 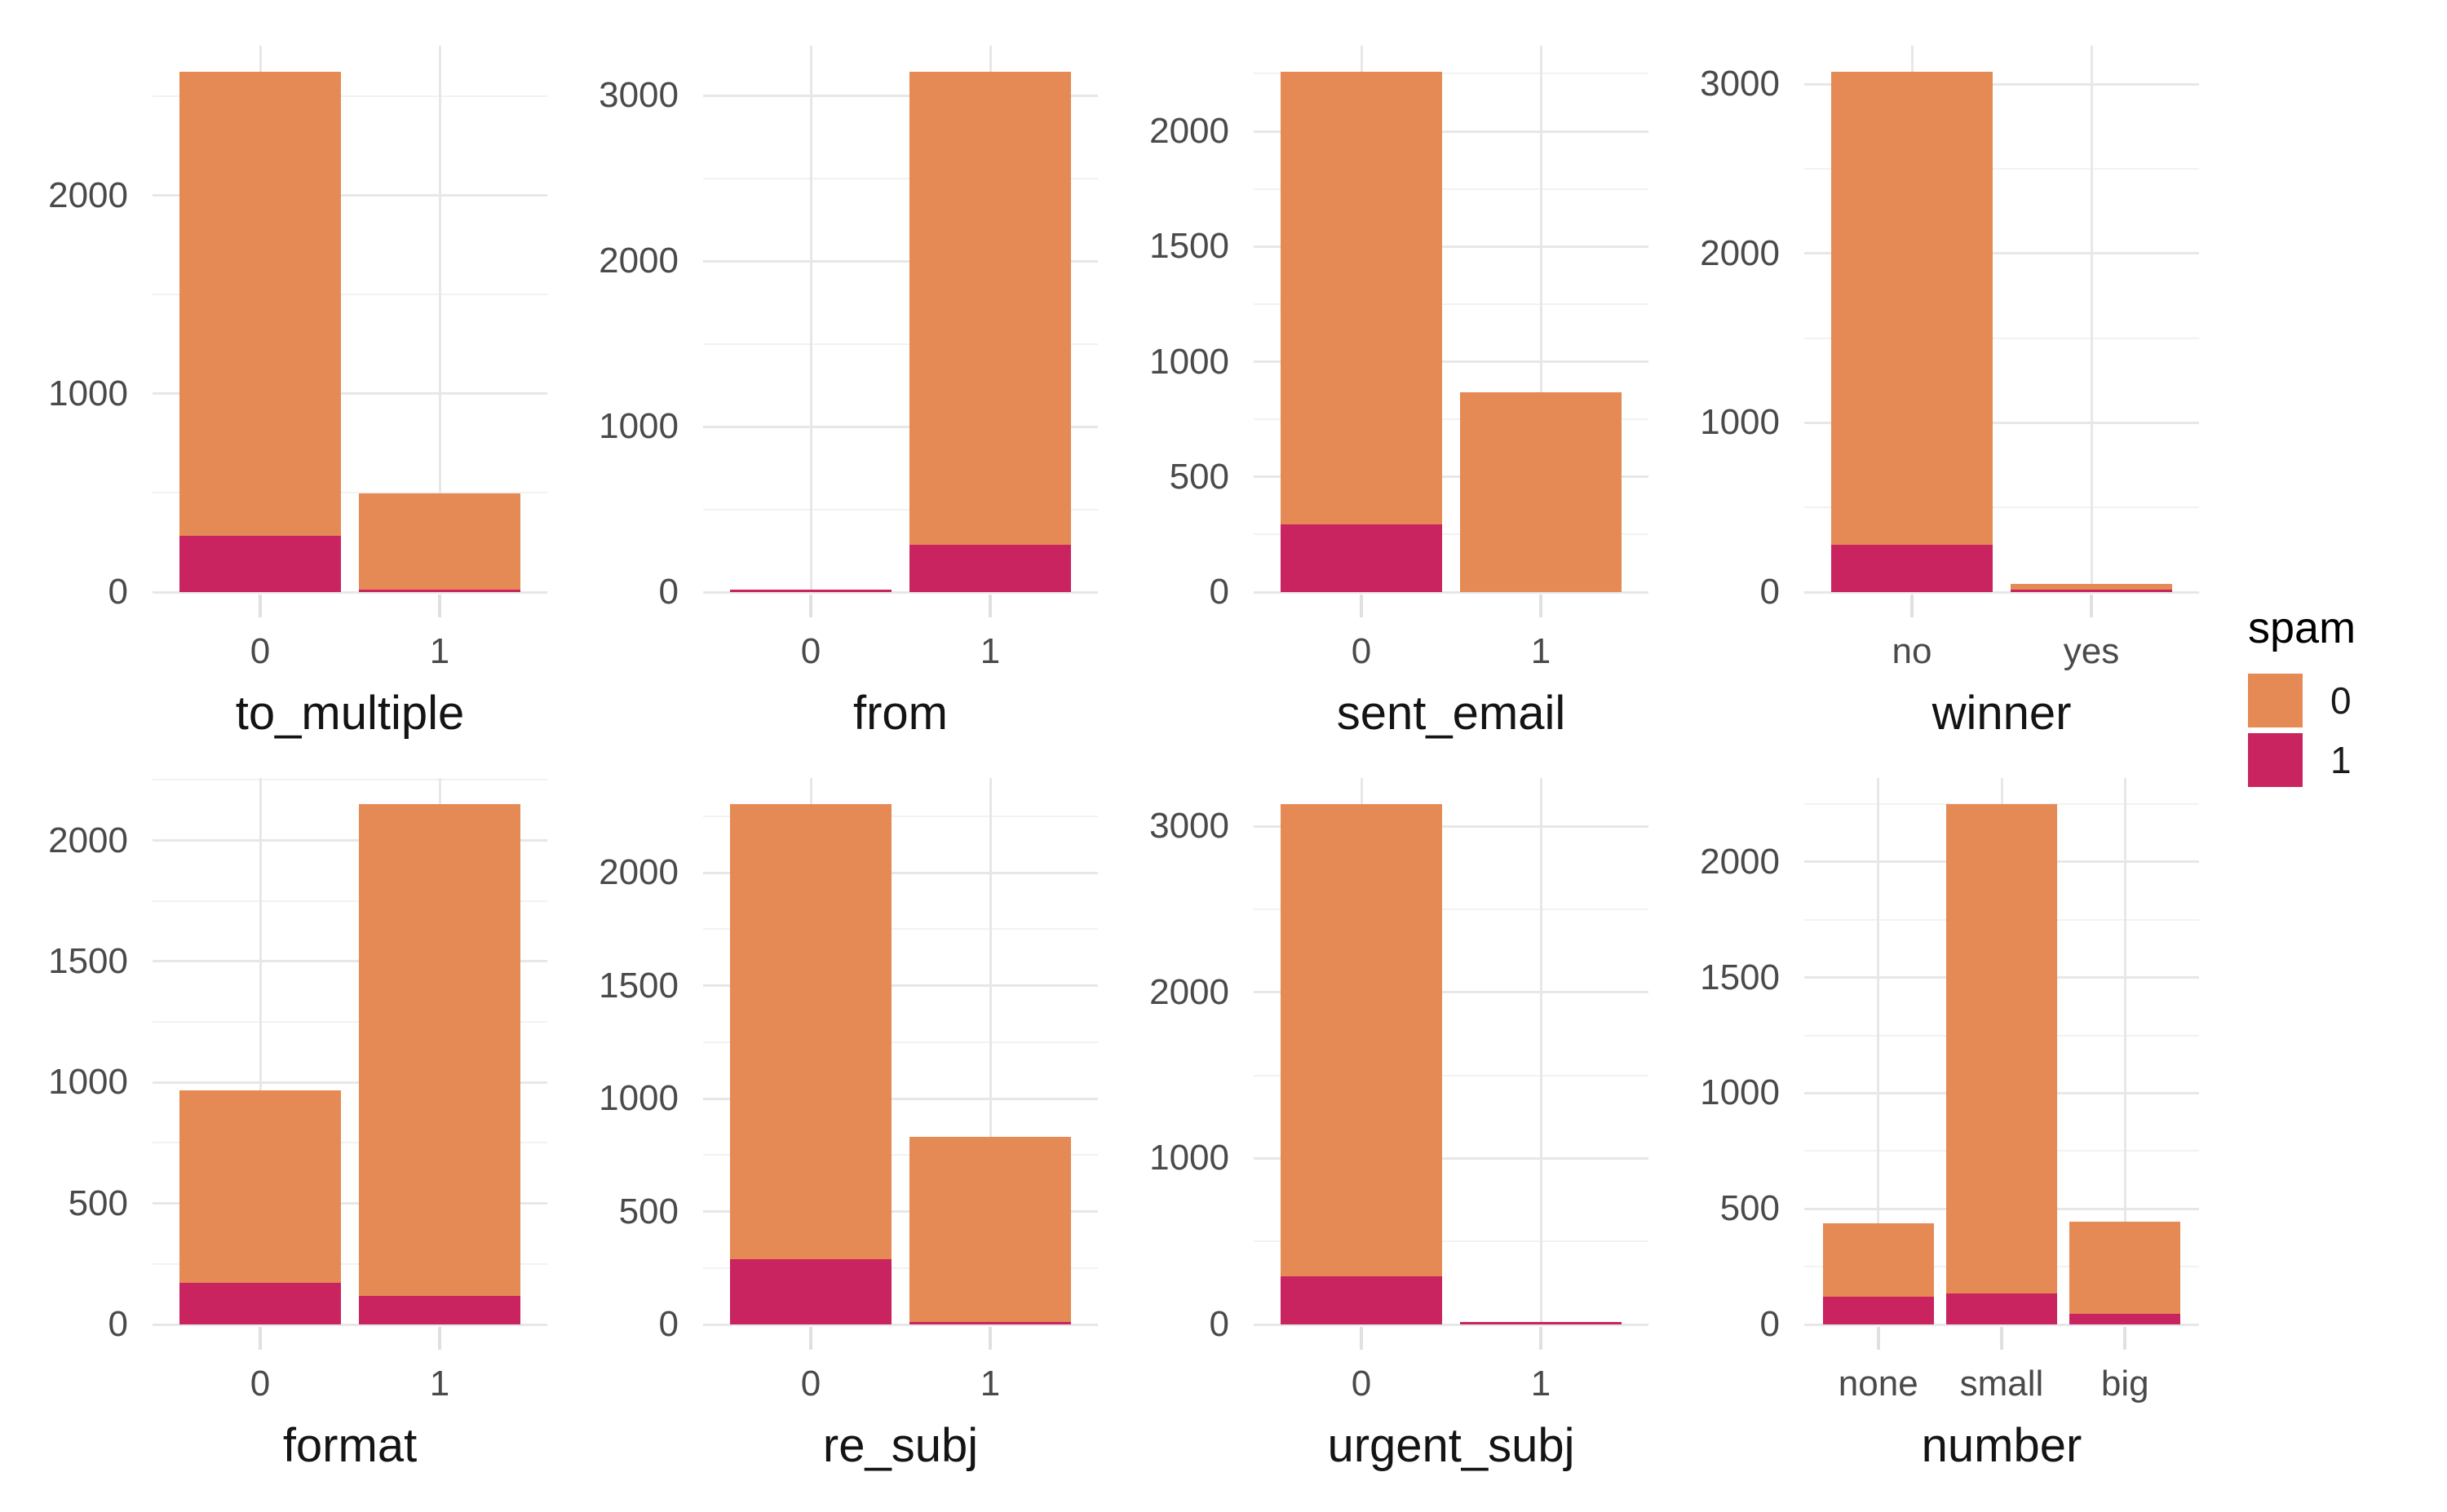 What do you see at coordinates (1749, 1208) in the screenshot?
I see `y-tick-label: 500` at bounding box center [1749, 1208].